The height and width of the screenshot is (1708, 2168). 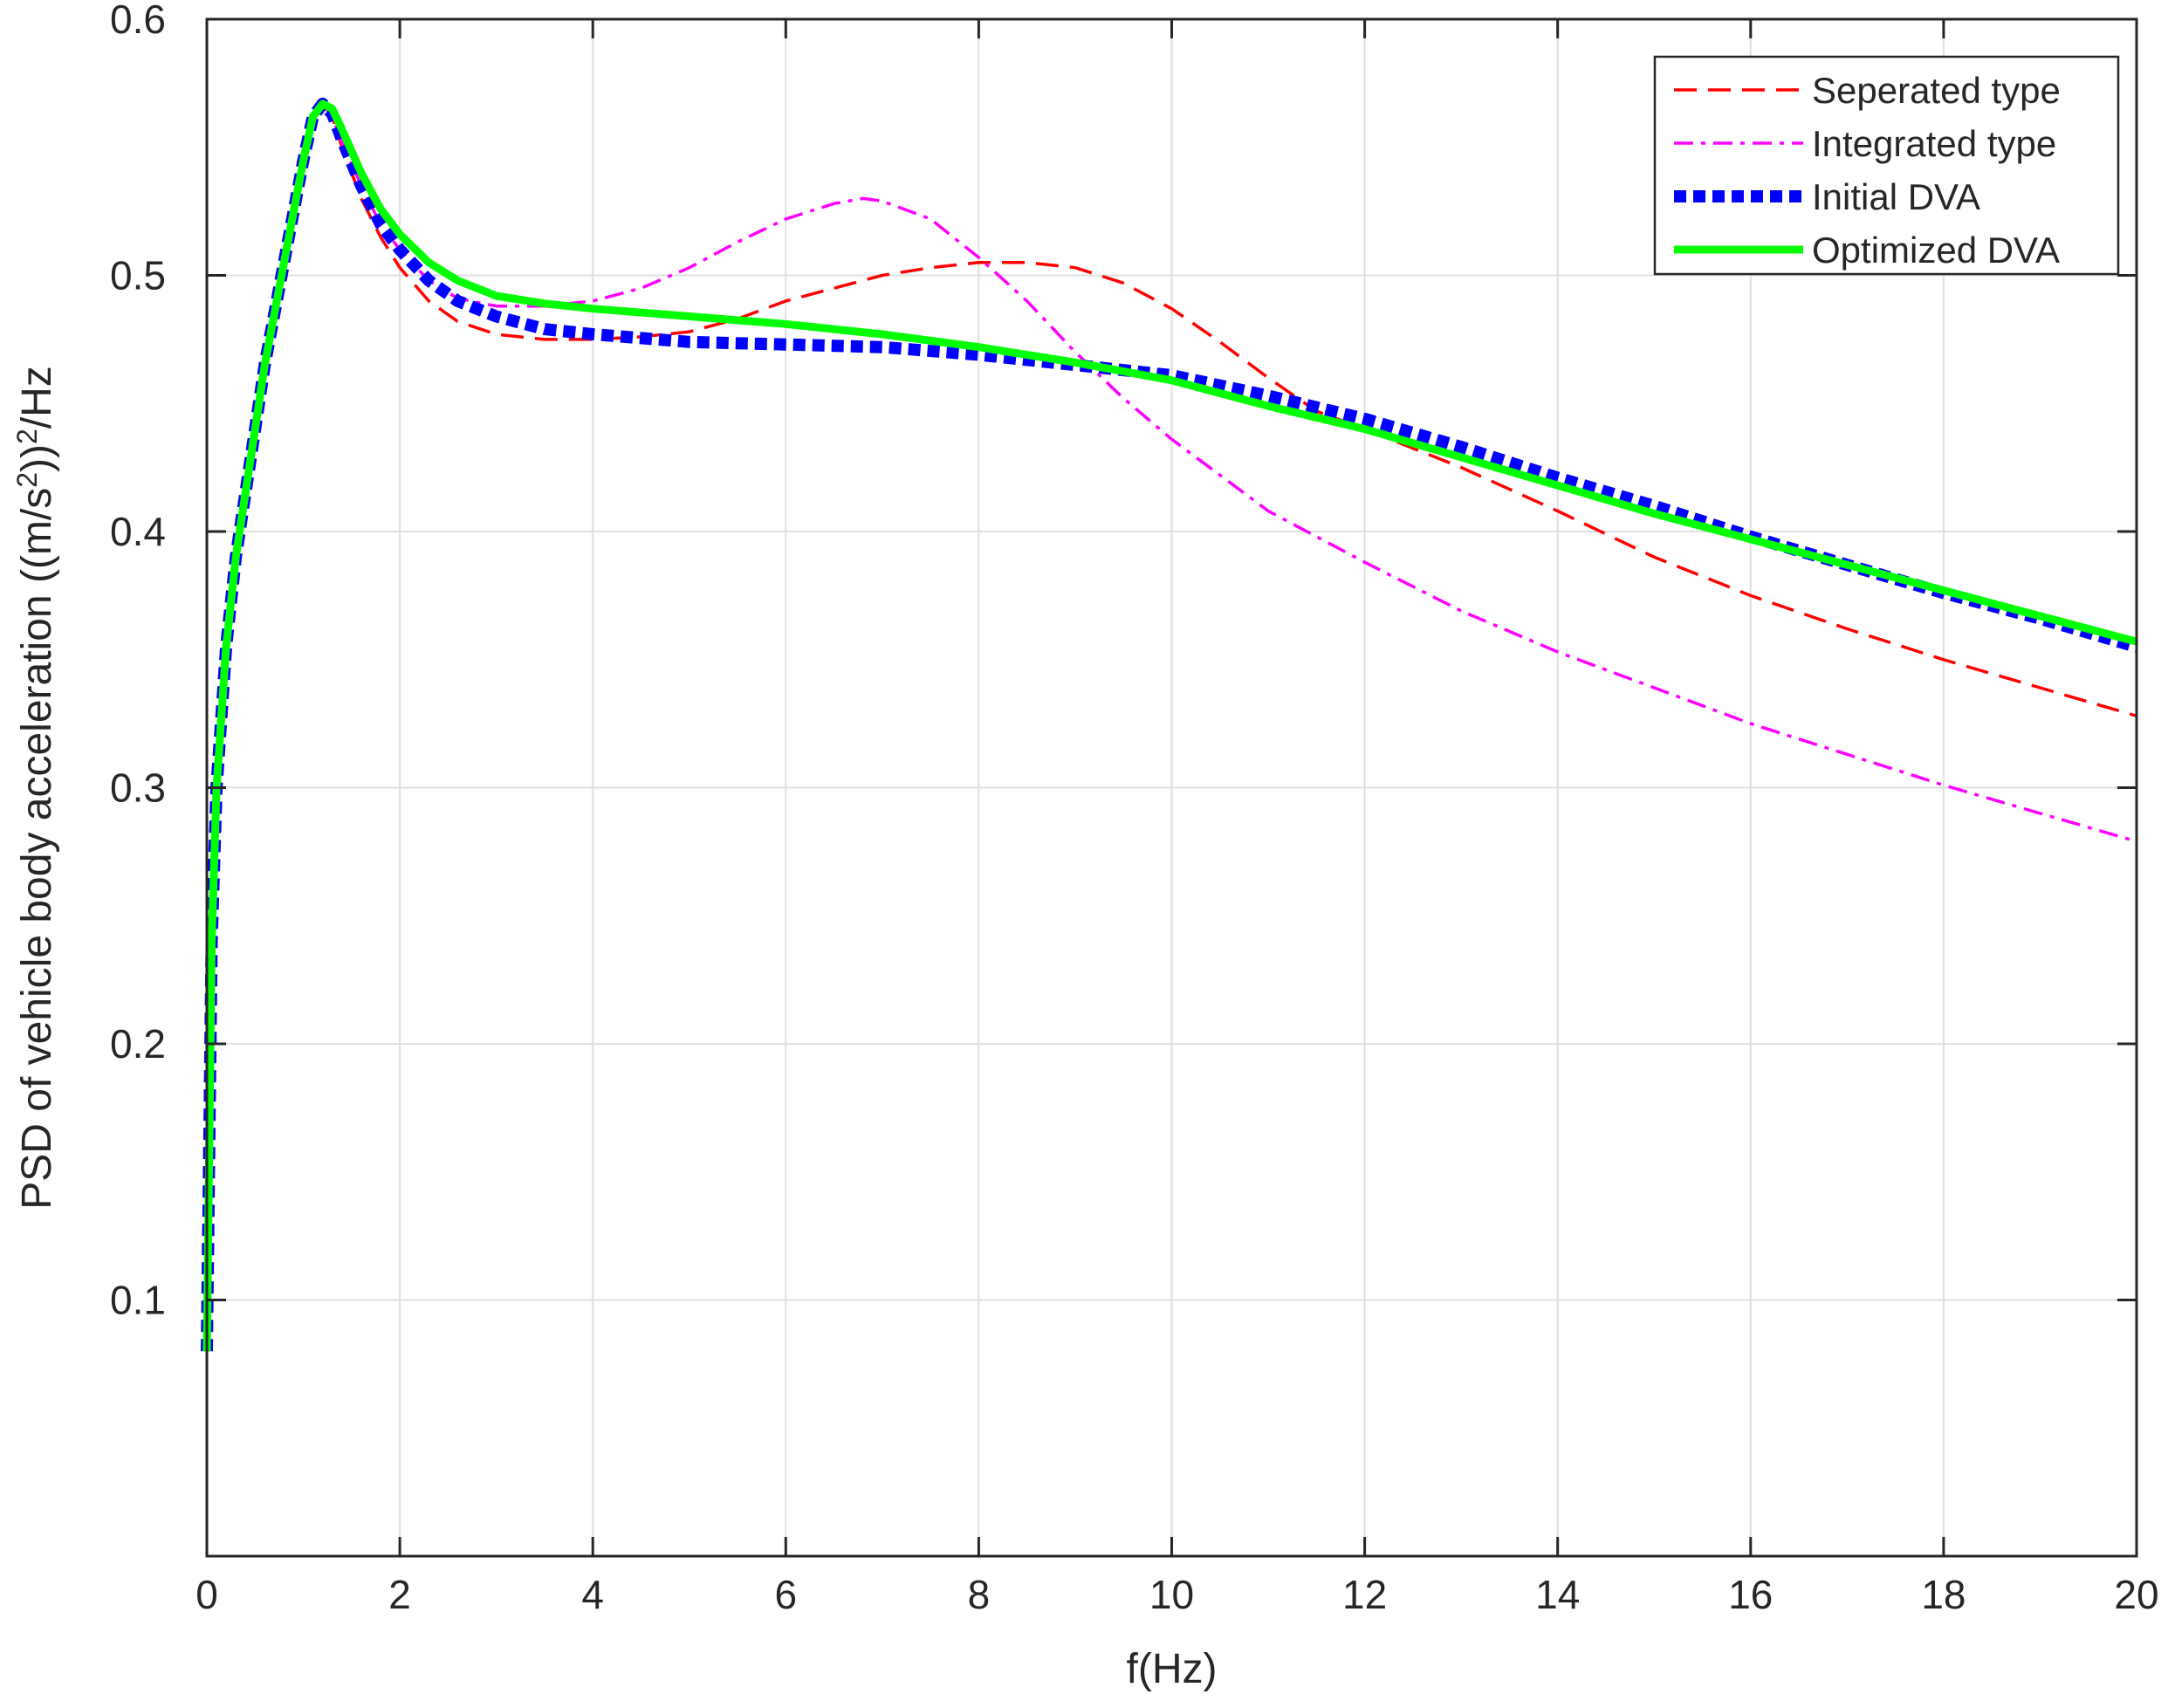 What do you see at coordinates (1557, 1594) in the screenshot?
I see `x-tick-label: 14` at bounding box center [1557, 1594].